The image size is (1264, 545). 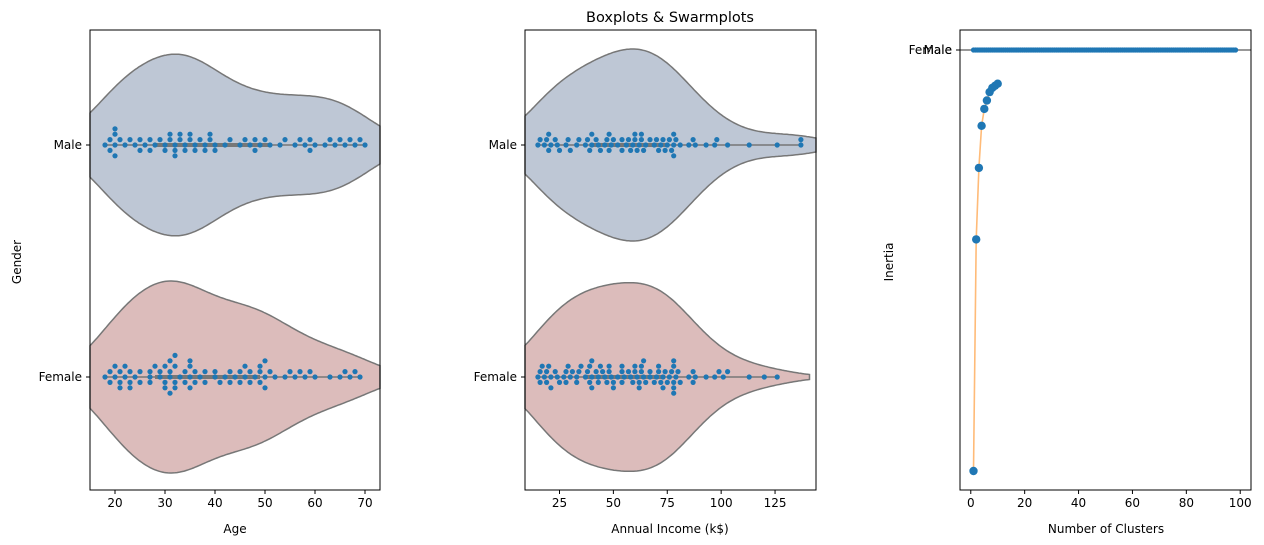 I want to click on elbow-line, so click(x=985, y=277).